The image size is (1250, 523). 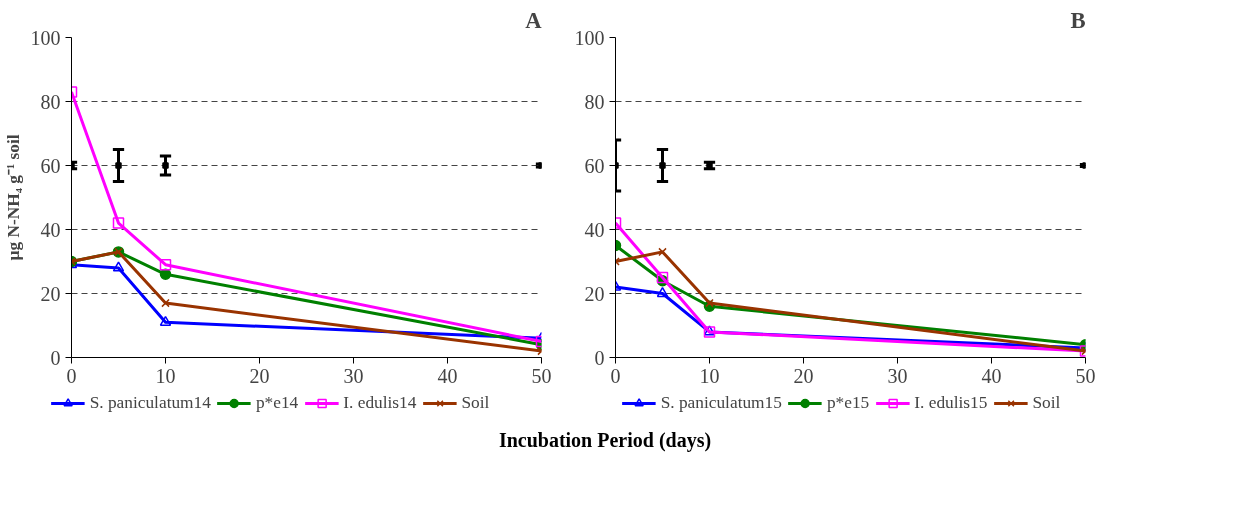 What do you see at coordinates (951, 403) in the screenshot?
I see `legend-label: I. edulis15` at bounding box center [951, 403].